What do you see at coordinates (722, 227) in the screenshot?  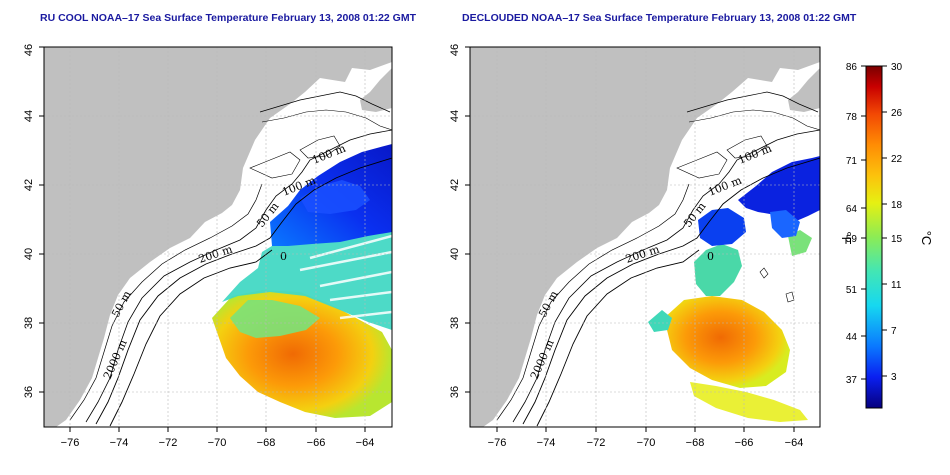 I see `sst-cold-region` at bounding box center [722, 227].